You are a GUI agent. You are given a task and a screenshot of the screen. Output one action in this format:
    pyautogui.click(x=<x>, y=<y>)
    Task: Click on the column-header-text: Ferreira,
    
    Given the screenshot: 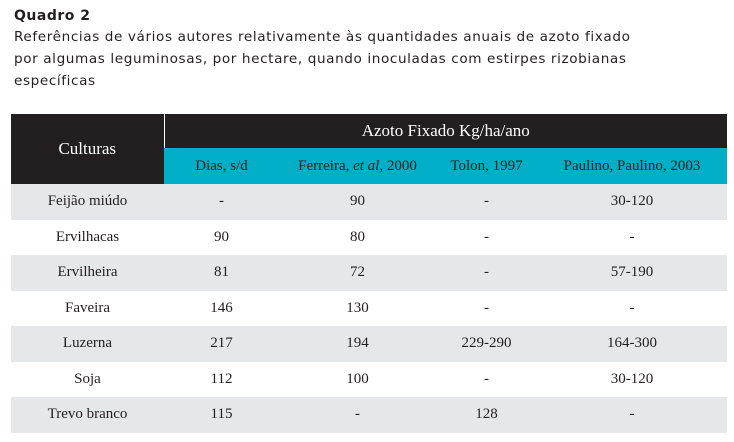 What is the action you would take?
    pyautogui.click(x=326, y=165)
    